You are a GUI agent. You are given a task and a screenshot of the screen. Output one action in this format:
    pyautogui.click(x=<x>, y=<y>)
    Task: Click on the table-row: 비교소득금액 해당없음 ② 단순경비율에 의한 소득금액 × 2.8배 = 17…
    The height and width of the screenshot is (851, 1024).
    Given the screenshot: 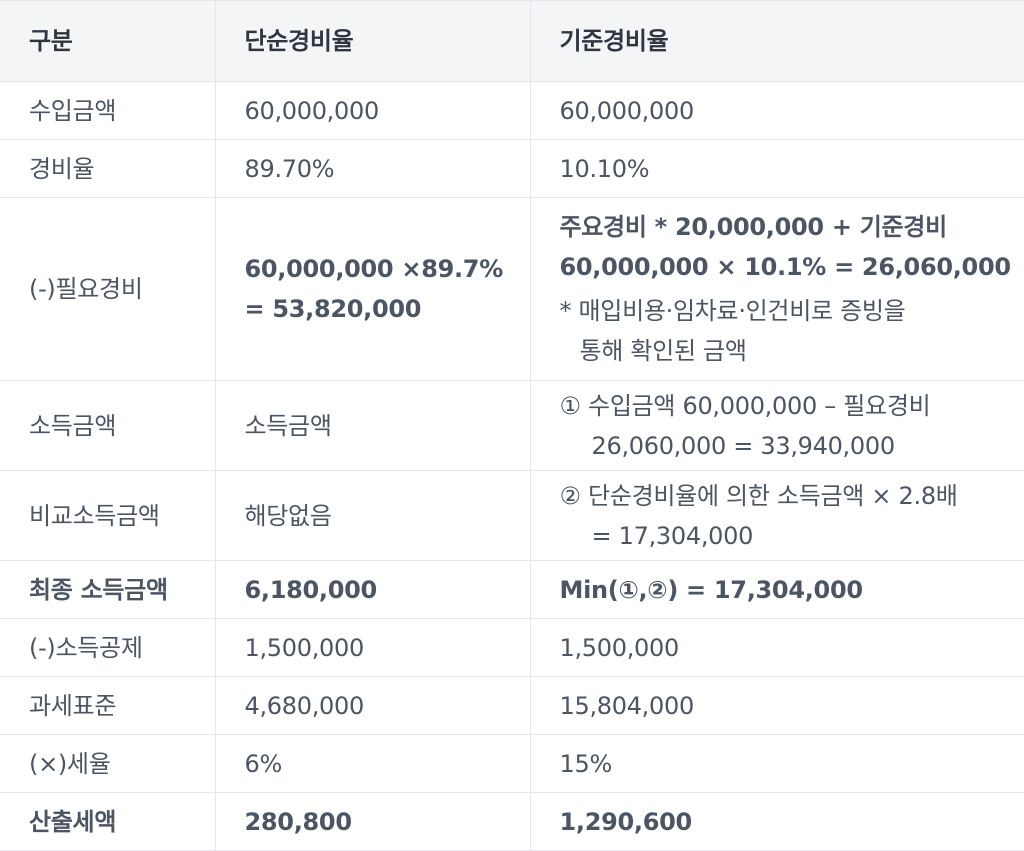 What is the action you would take?
    pyautogui.click(x=512, y=516)
    